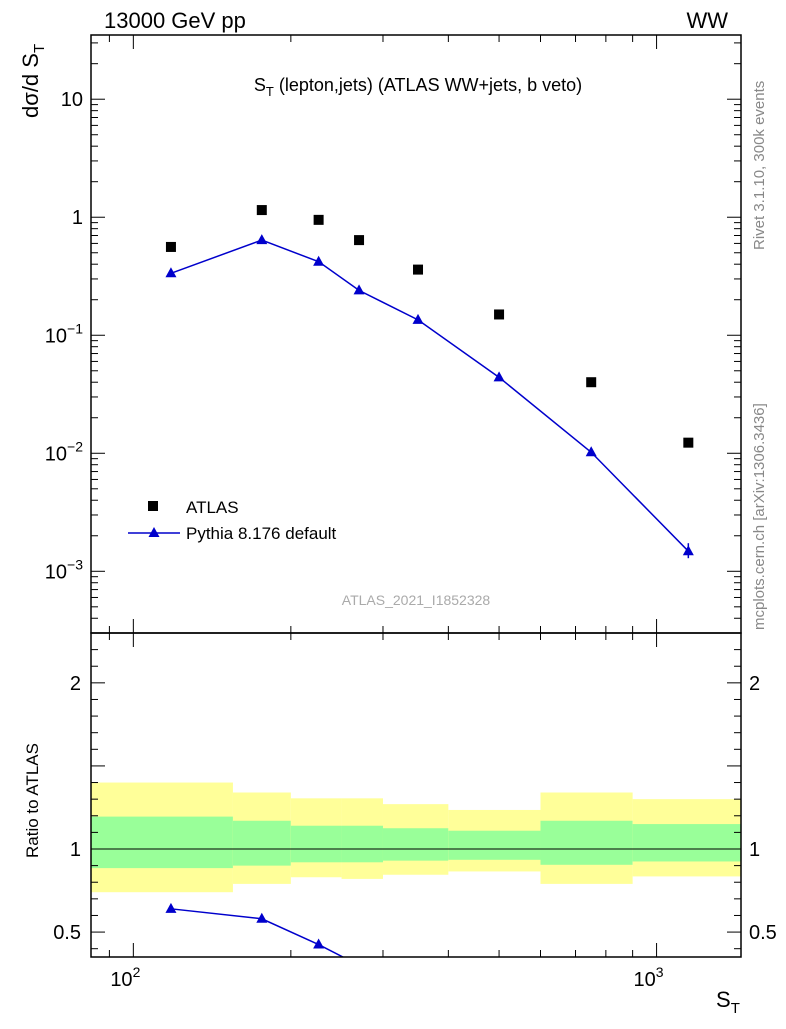  What do you see at coordinates (257, 932) in the screenshot?
I see `ratio-line` at bounding box center [257, 932].